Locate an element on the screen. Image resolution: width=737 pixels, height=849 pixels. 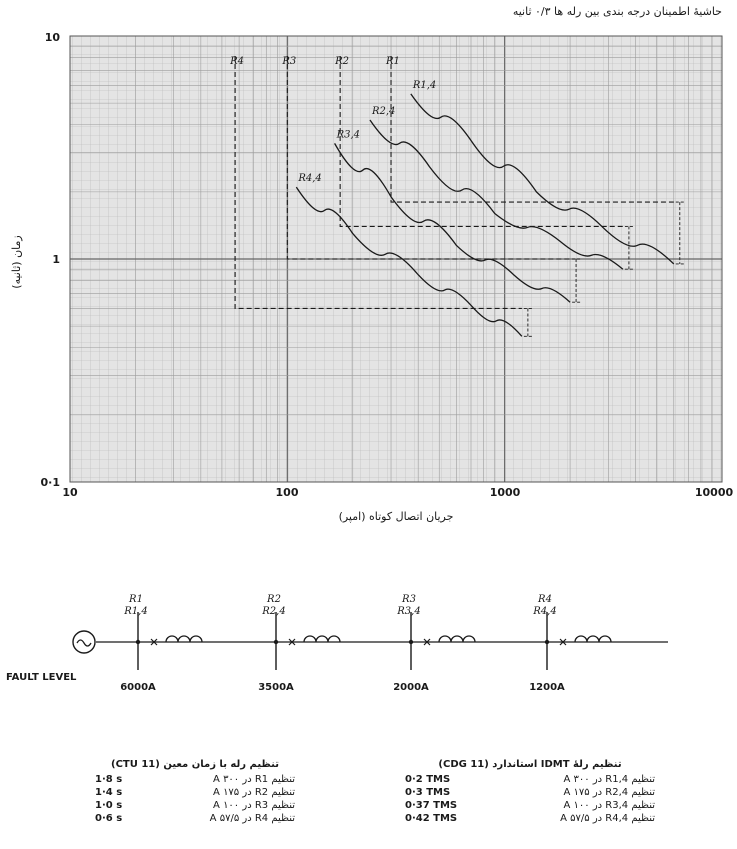
idmt-relay-label: R2,4 is located at coordinates (273, 611).